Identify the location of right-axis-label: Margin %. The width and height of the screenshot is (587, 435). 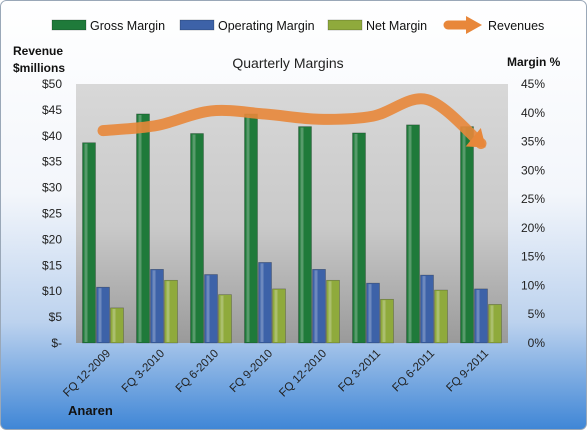
(534, 62).